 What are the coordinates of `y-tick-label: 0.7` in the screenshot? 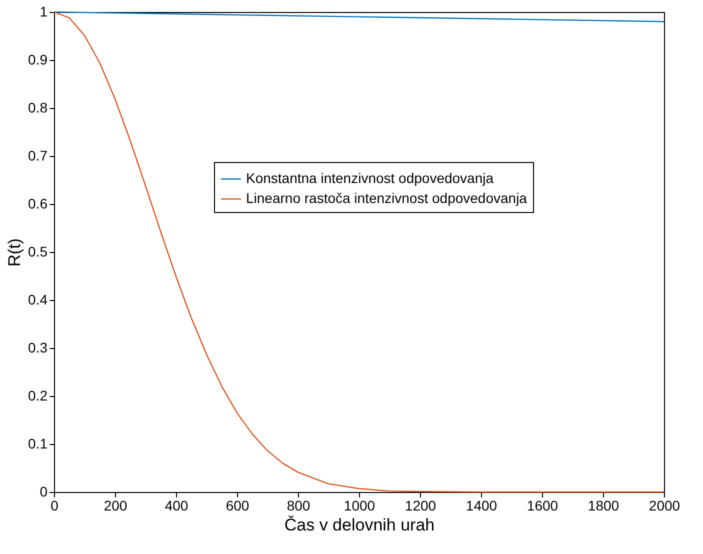 It's located at (38, 156).